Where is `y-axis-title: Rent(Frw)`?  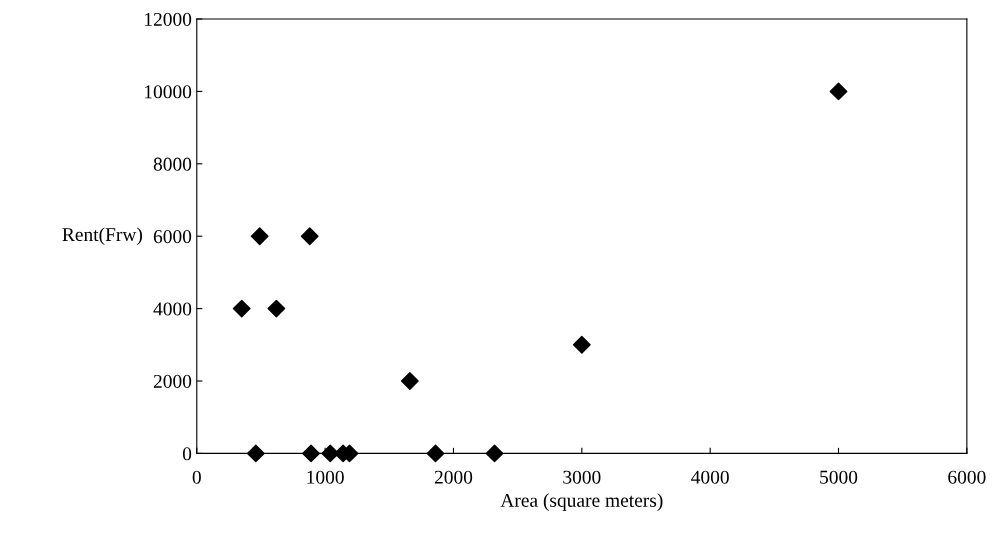
y-axis-title: Rent(Frw) is located at coordinates (102, 236).